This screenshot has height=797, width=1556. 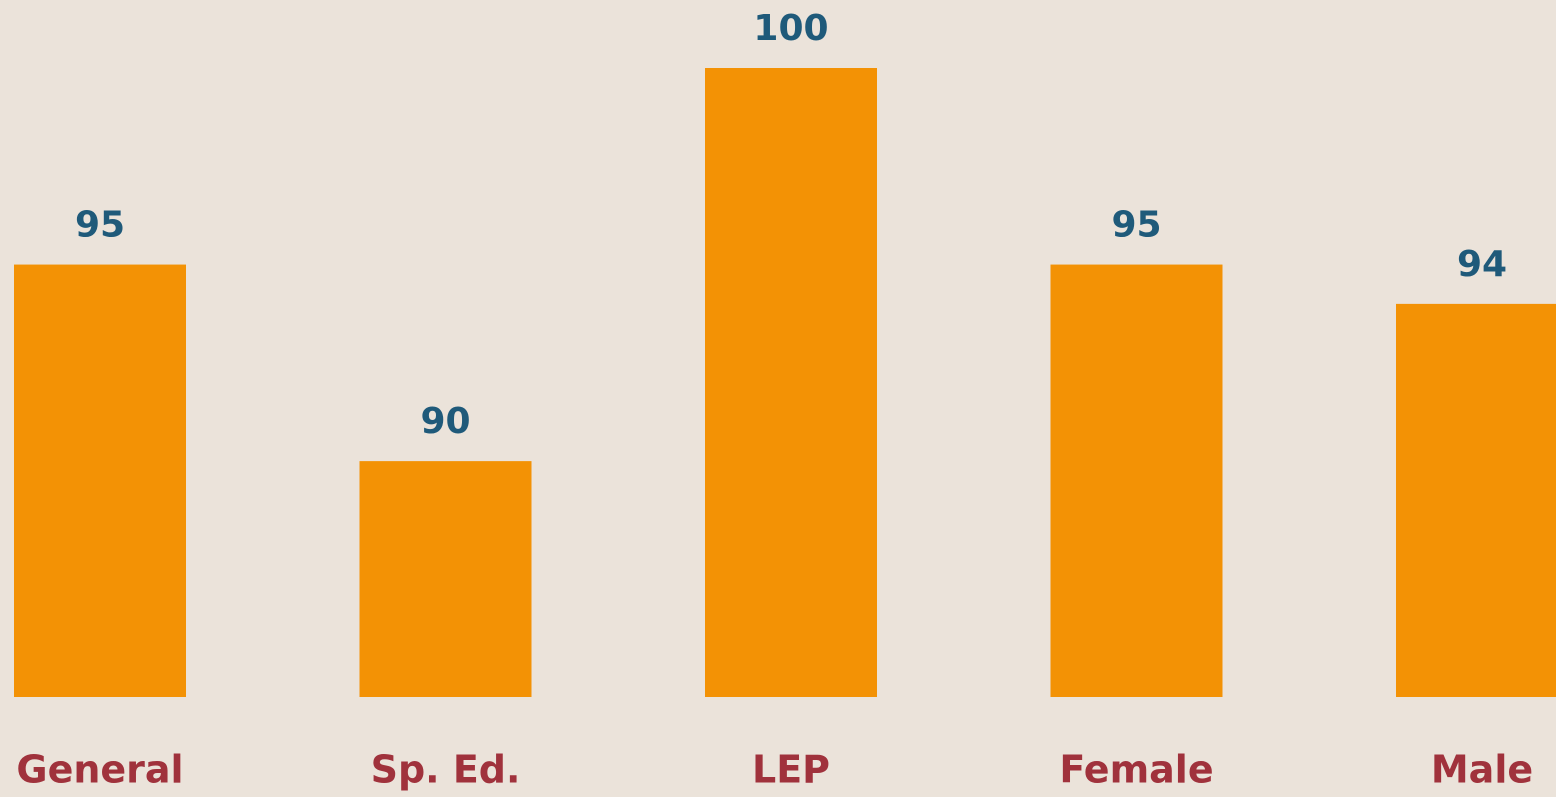 What do you see at coordinates (99, 770) in the screenshot?
I see `x-tick-label: General` at bounding box center [99, 770].